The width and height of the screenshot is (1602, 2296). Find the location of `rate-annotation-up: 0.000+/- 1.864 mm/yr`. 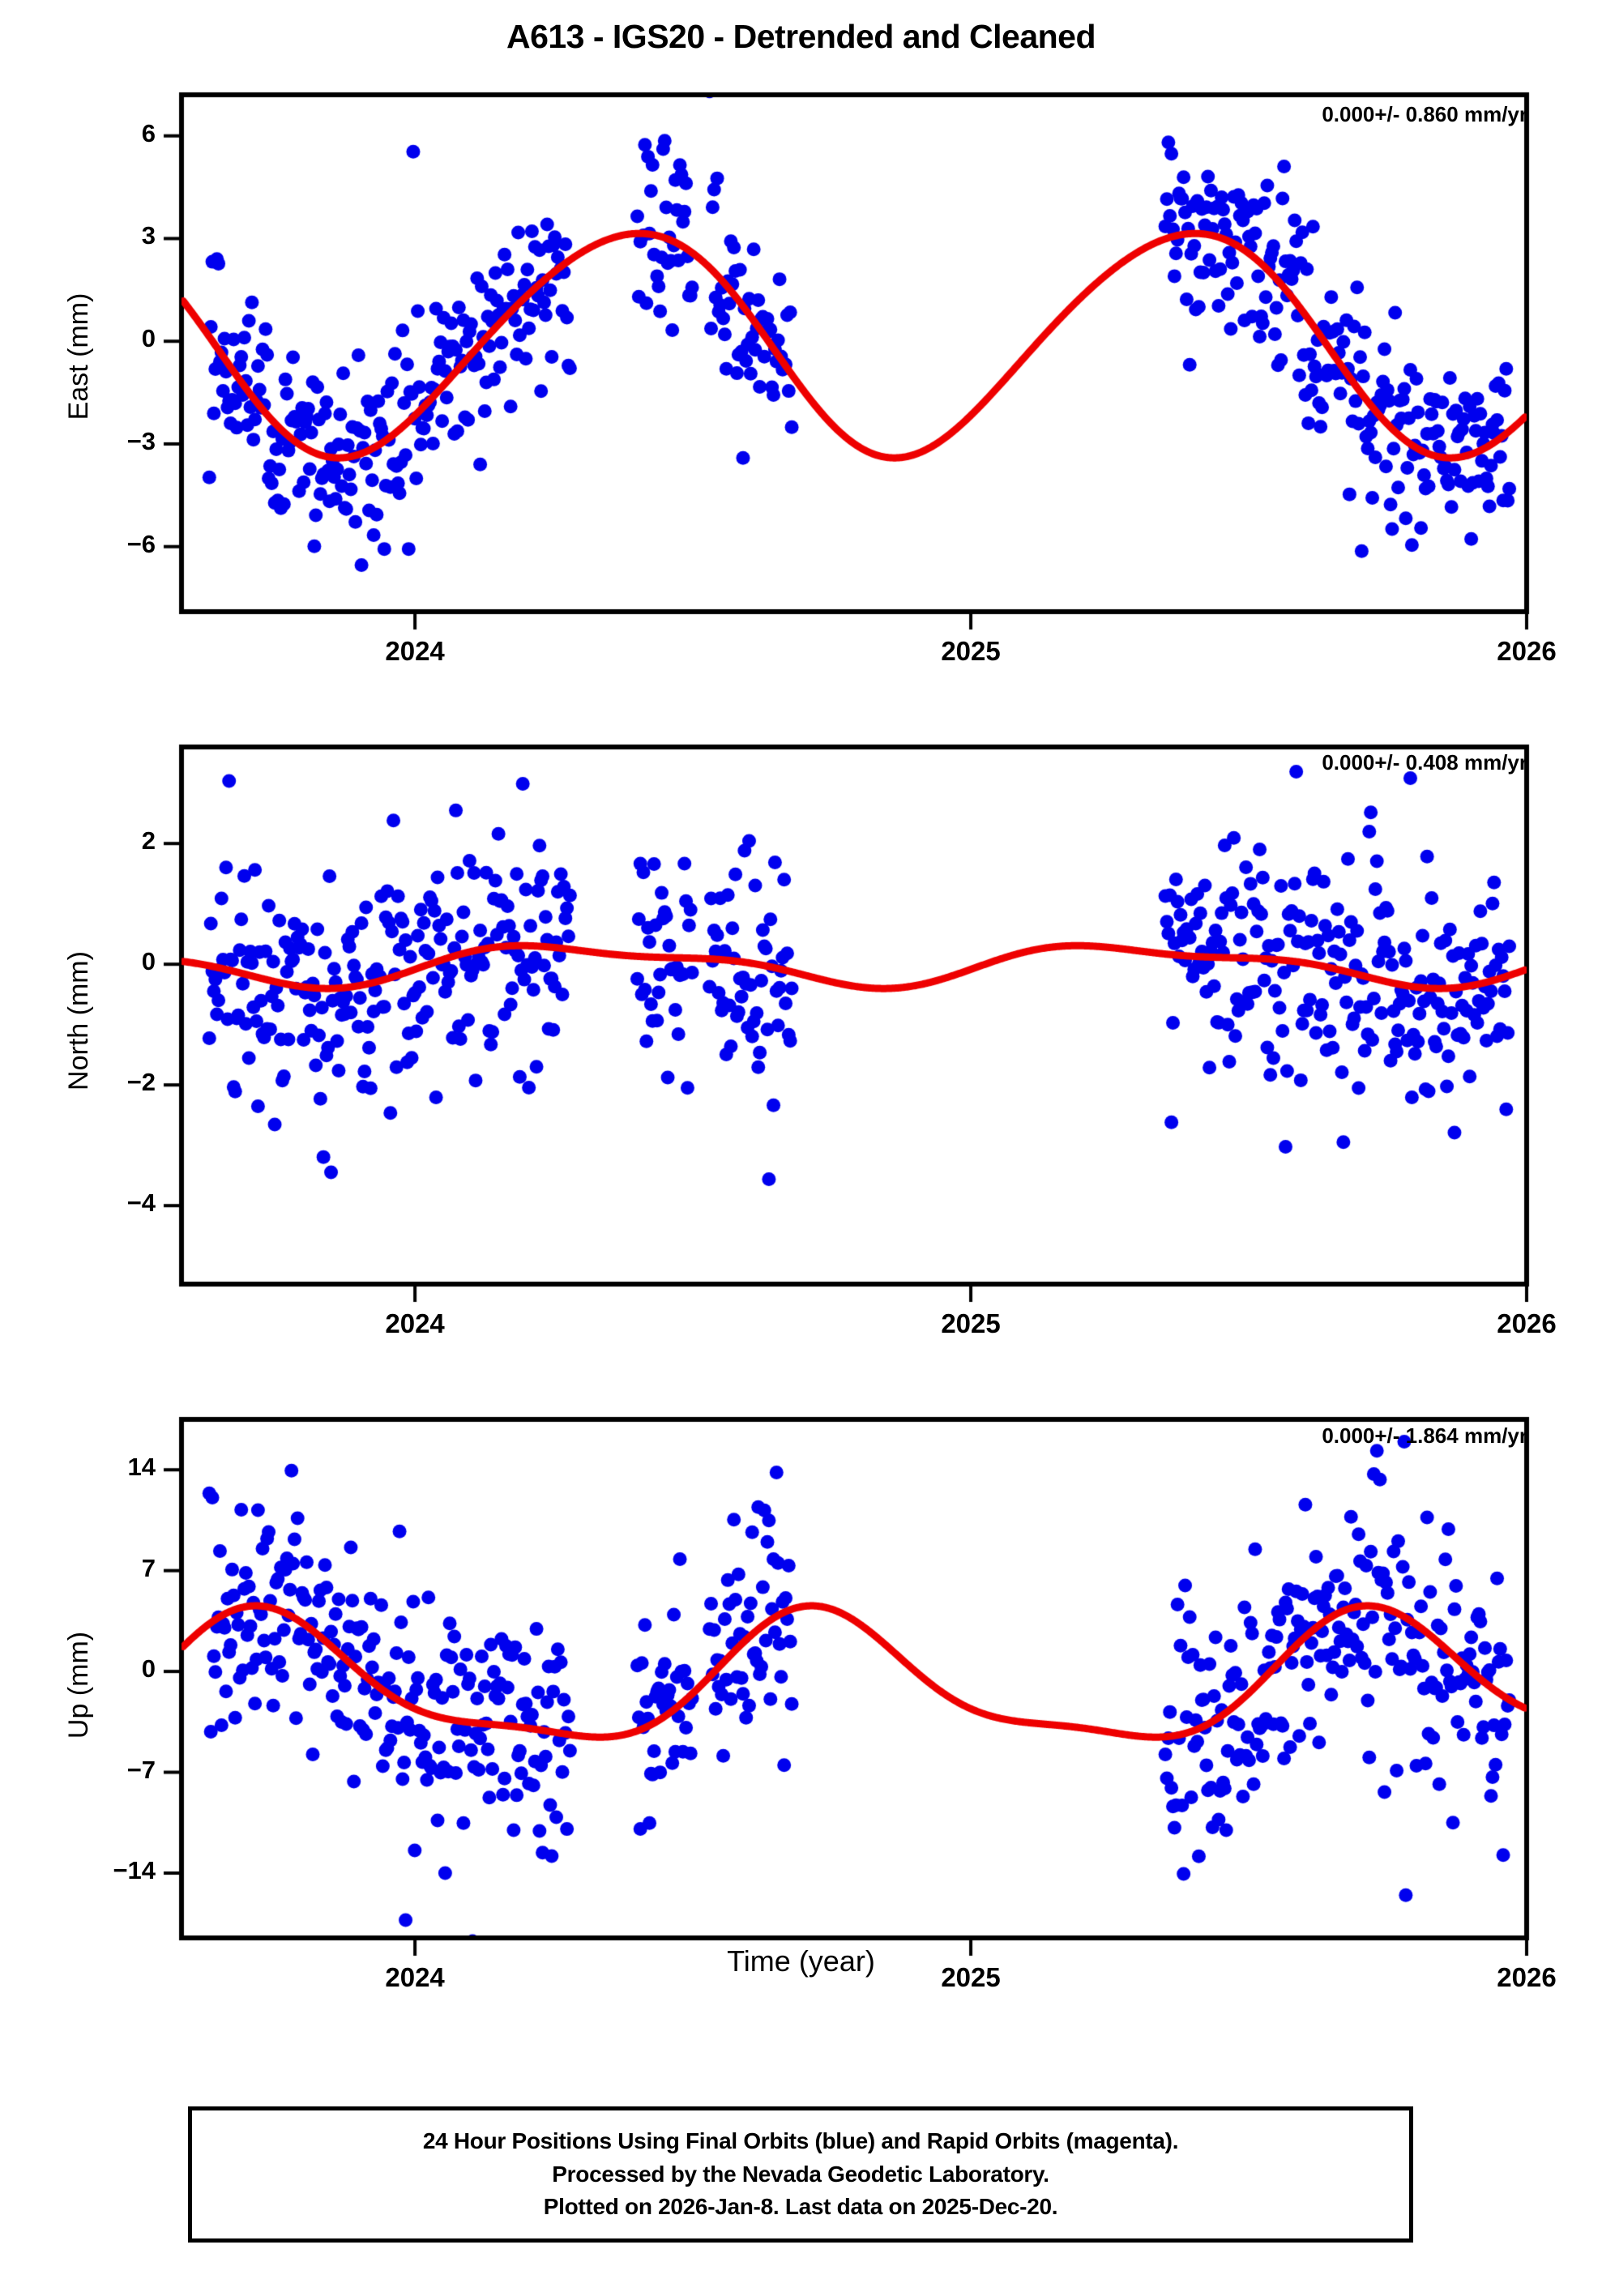

rate-annotation-up: 0.000+/- 1.864 mm/yr is located at coordinates (1424, 1435).